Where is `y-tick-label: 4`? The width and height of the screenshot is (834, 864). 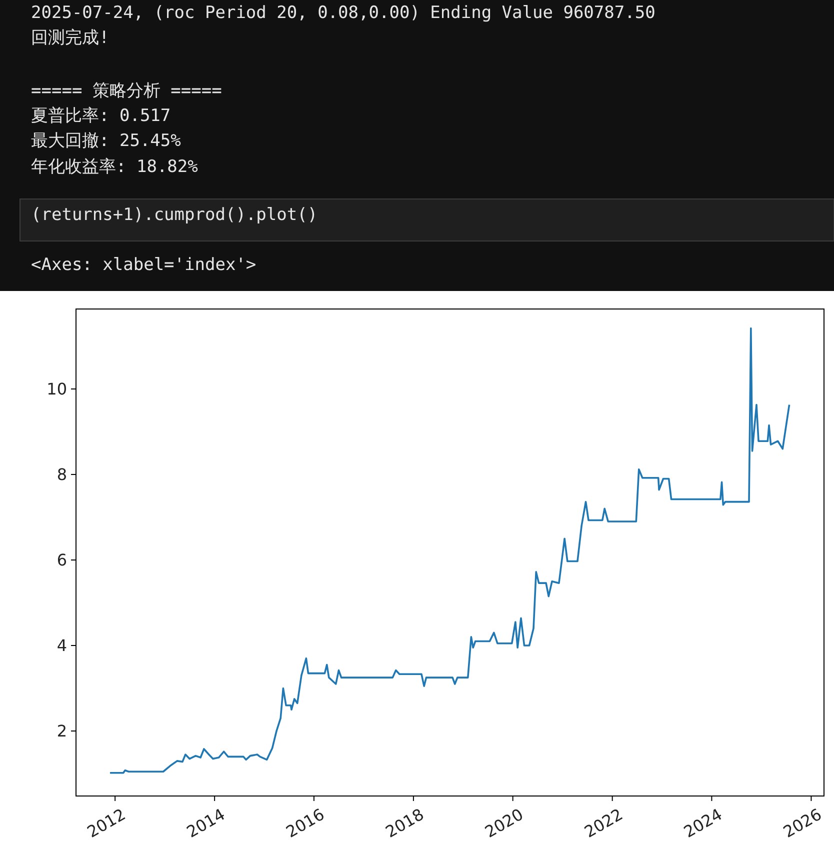 y-tick-label: 4 is located at coordinates (61, 646).